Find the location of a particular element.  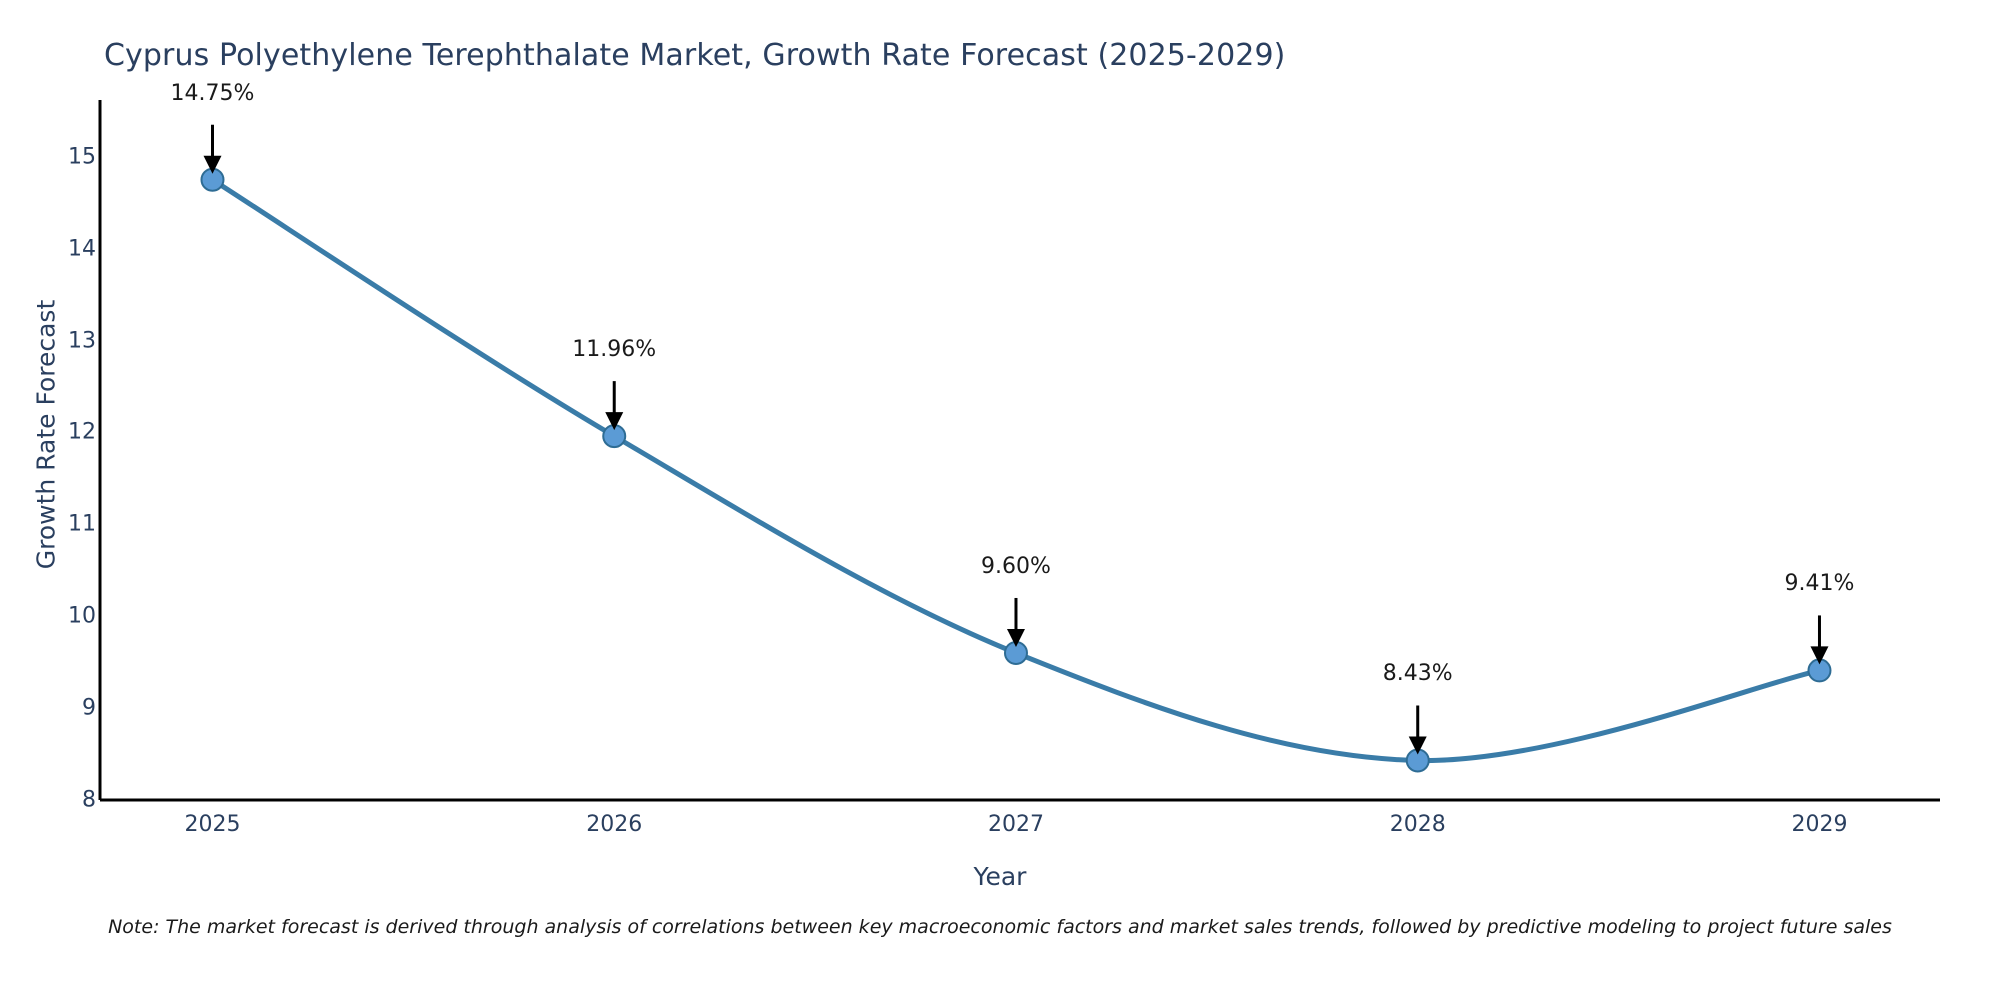

x-axis-tick-label: 2026 is located at coordinates (614, 824).